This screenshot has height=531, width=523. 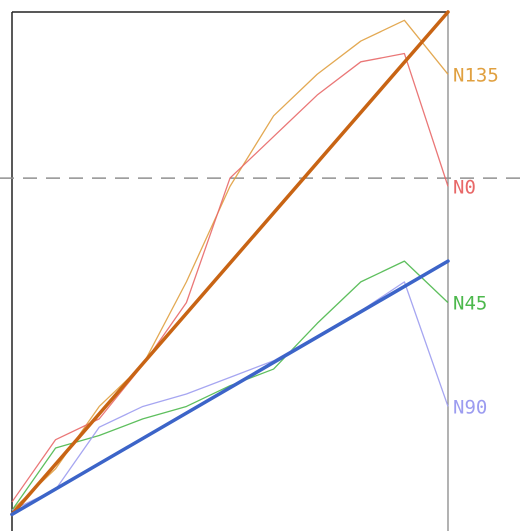 What do you see at coordinates (470, 304) in the screenshot?
I see `series-label-n45: N45` at bounding box center [470, 304].